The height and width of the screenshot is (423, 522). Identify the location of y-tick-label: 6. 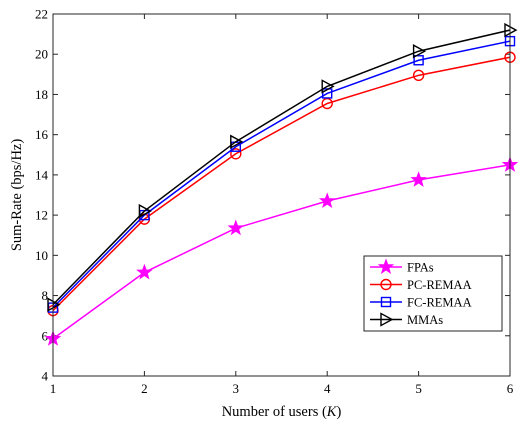
(45, 335).